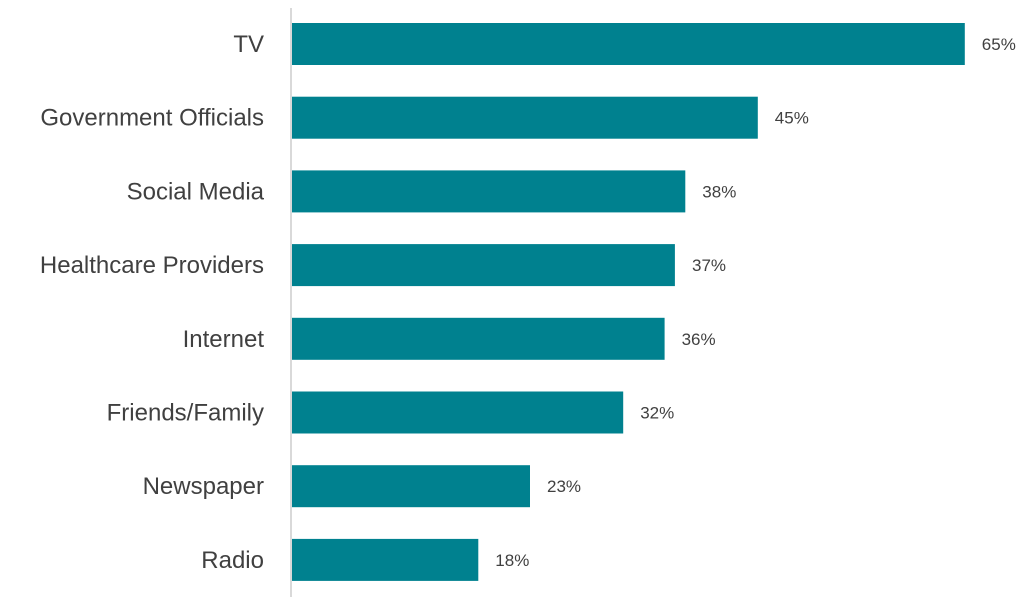  Describe the element at coordinates (185, 413) in the screenshot. I see `category-label: Friends/Family` at that location.